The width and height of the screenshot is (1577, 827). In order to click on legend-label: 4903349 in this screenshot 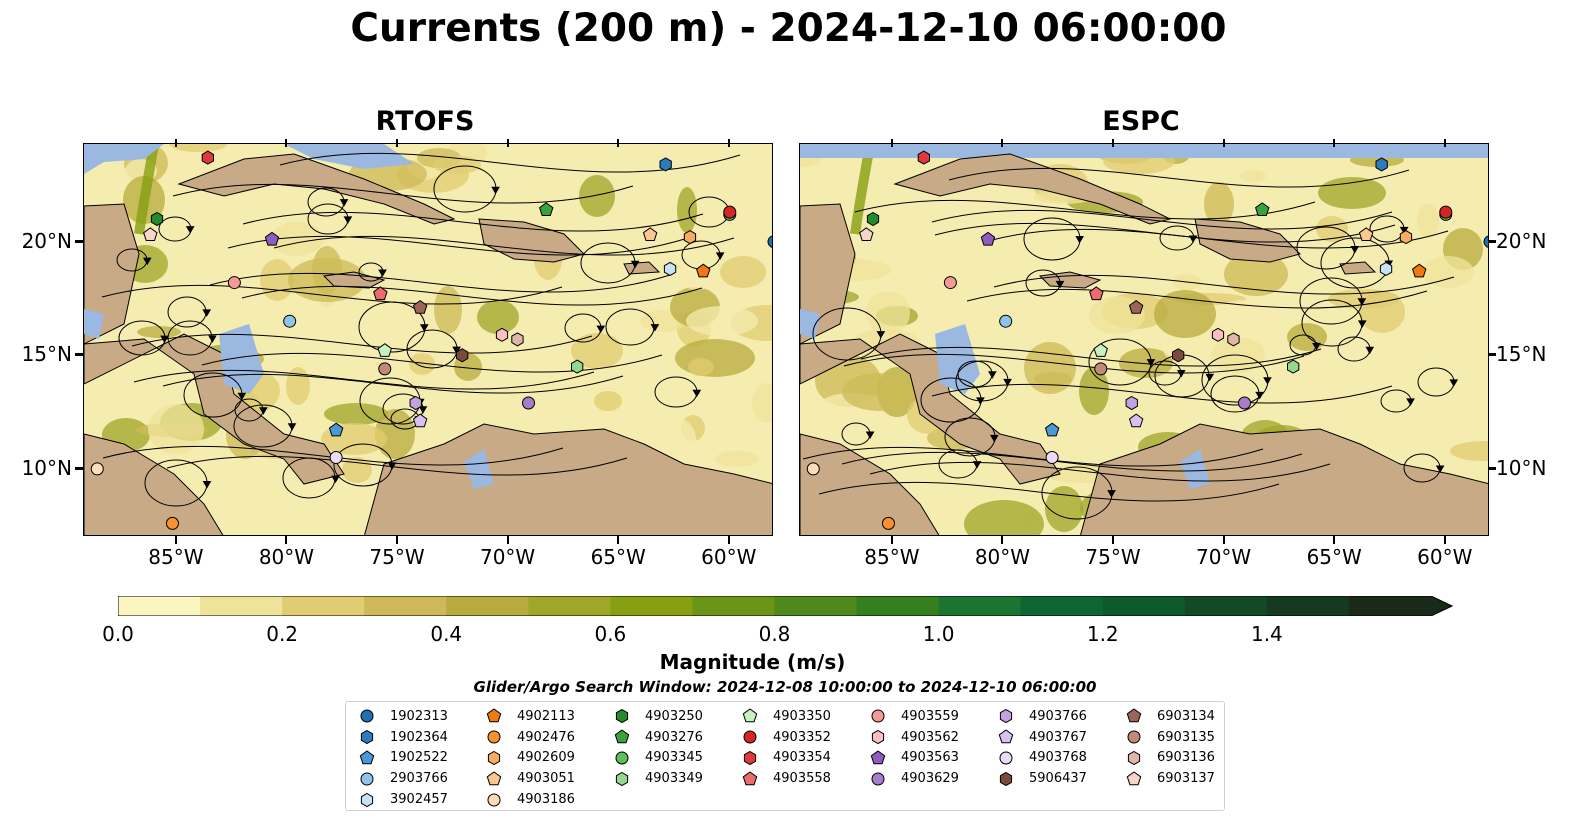, I will do `click(674, 779)`.